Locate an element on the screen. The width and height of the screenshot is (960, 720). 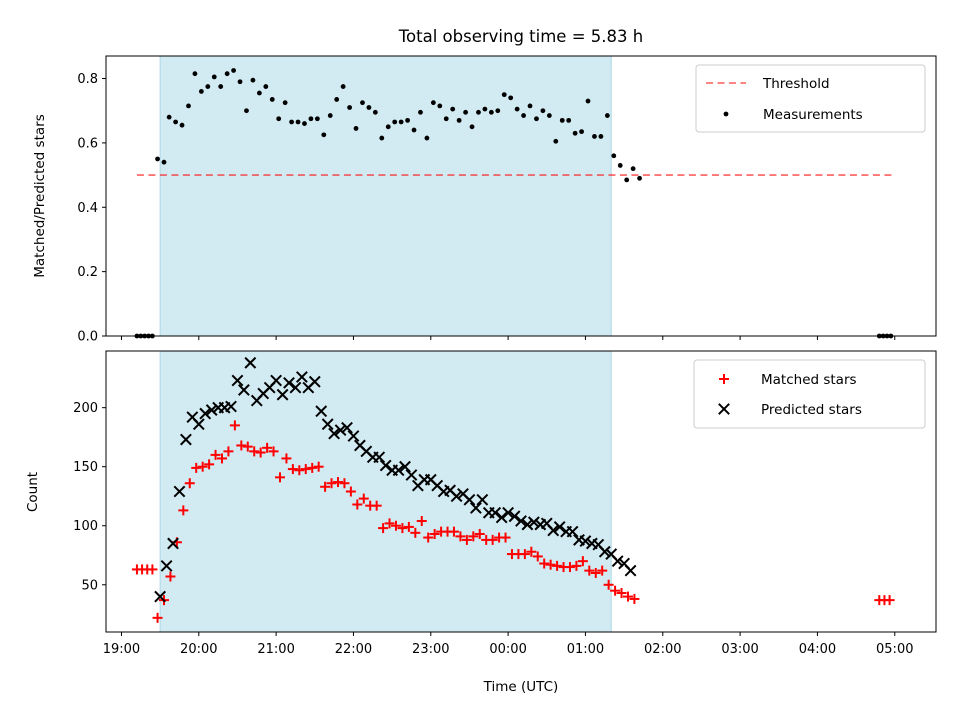
x-tick-label: 04:00 is located at coordinates (817, 649).